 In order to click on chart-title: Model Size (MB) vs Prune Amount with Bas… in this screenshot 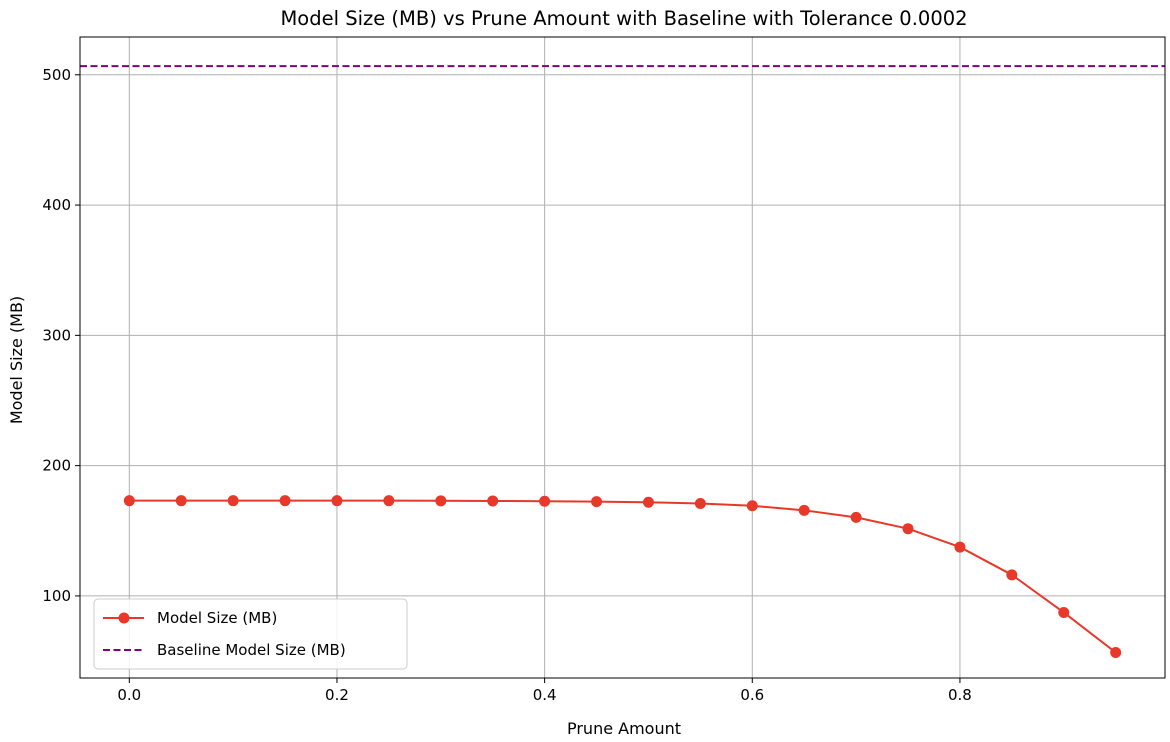, I will do `click(623, 18)`.